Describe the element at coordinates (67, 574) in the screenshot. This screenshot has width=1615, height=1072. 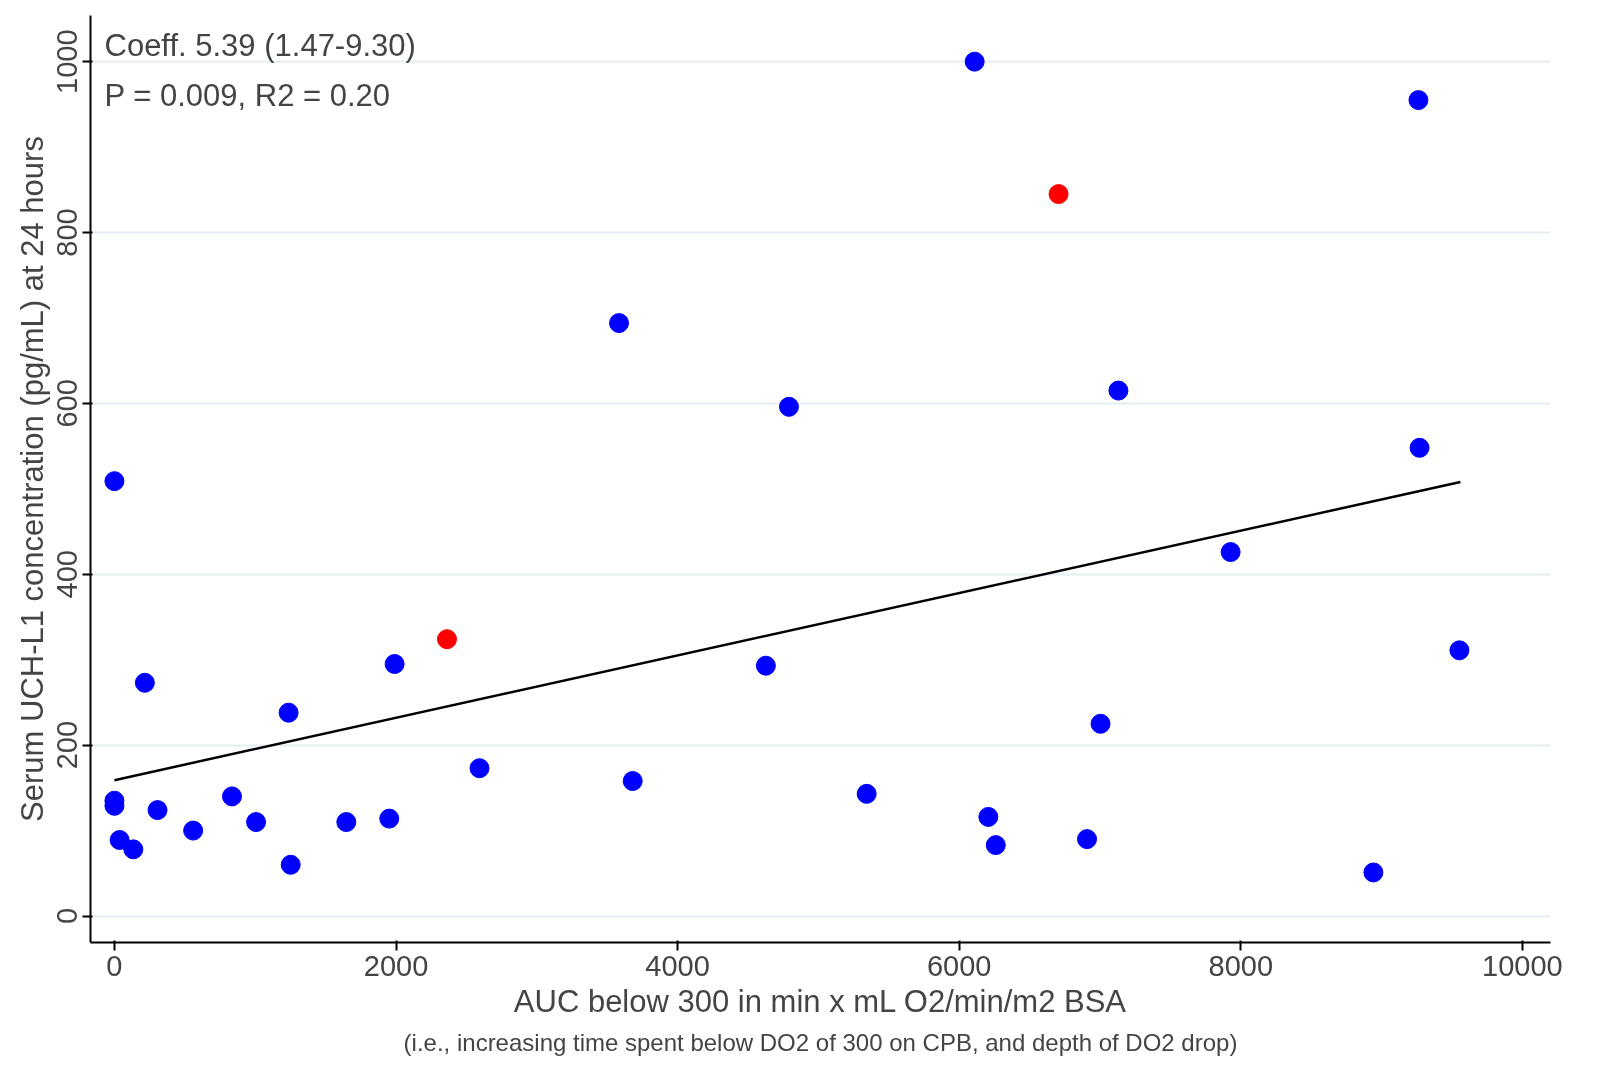
I see `y-tick-label: 400` at that location.